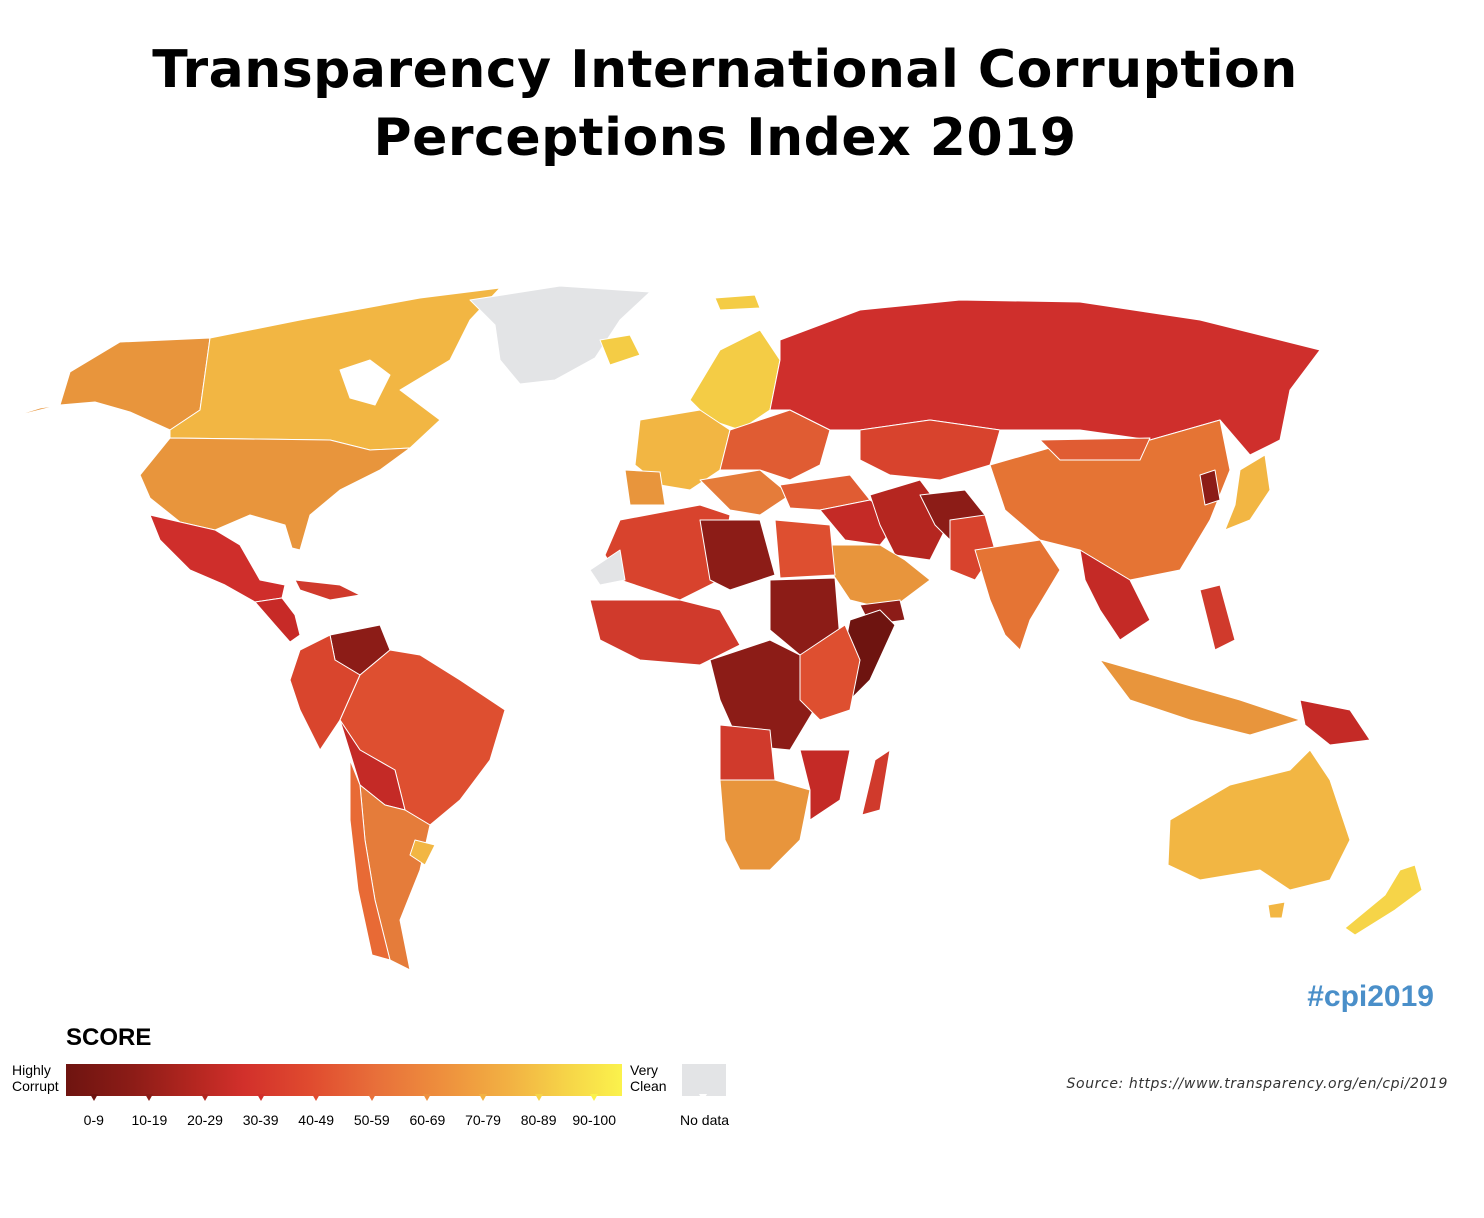 The image size is (1484, 1218). I want to click on region-india, so click(1017, 595).